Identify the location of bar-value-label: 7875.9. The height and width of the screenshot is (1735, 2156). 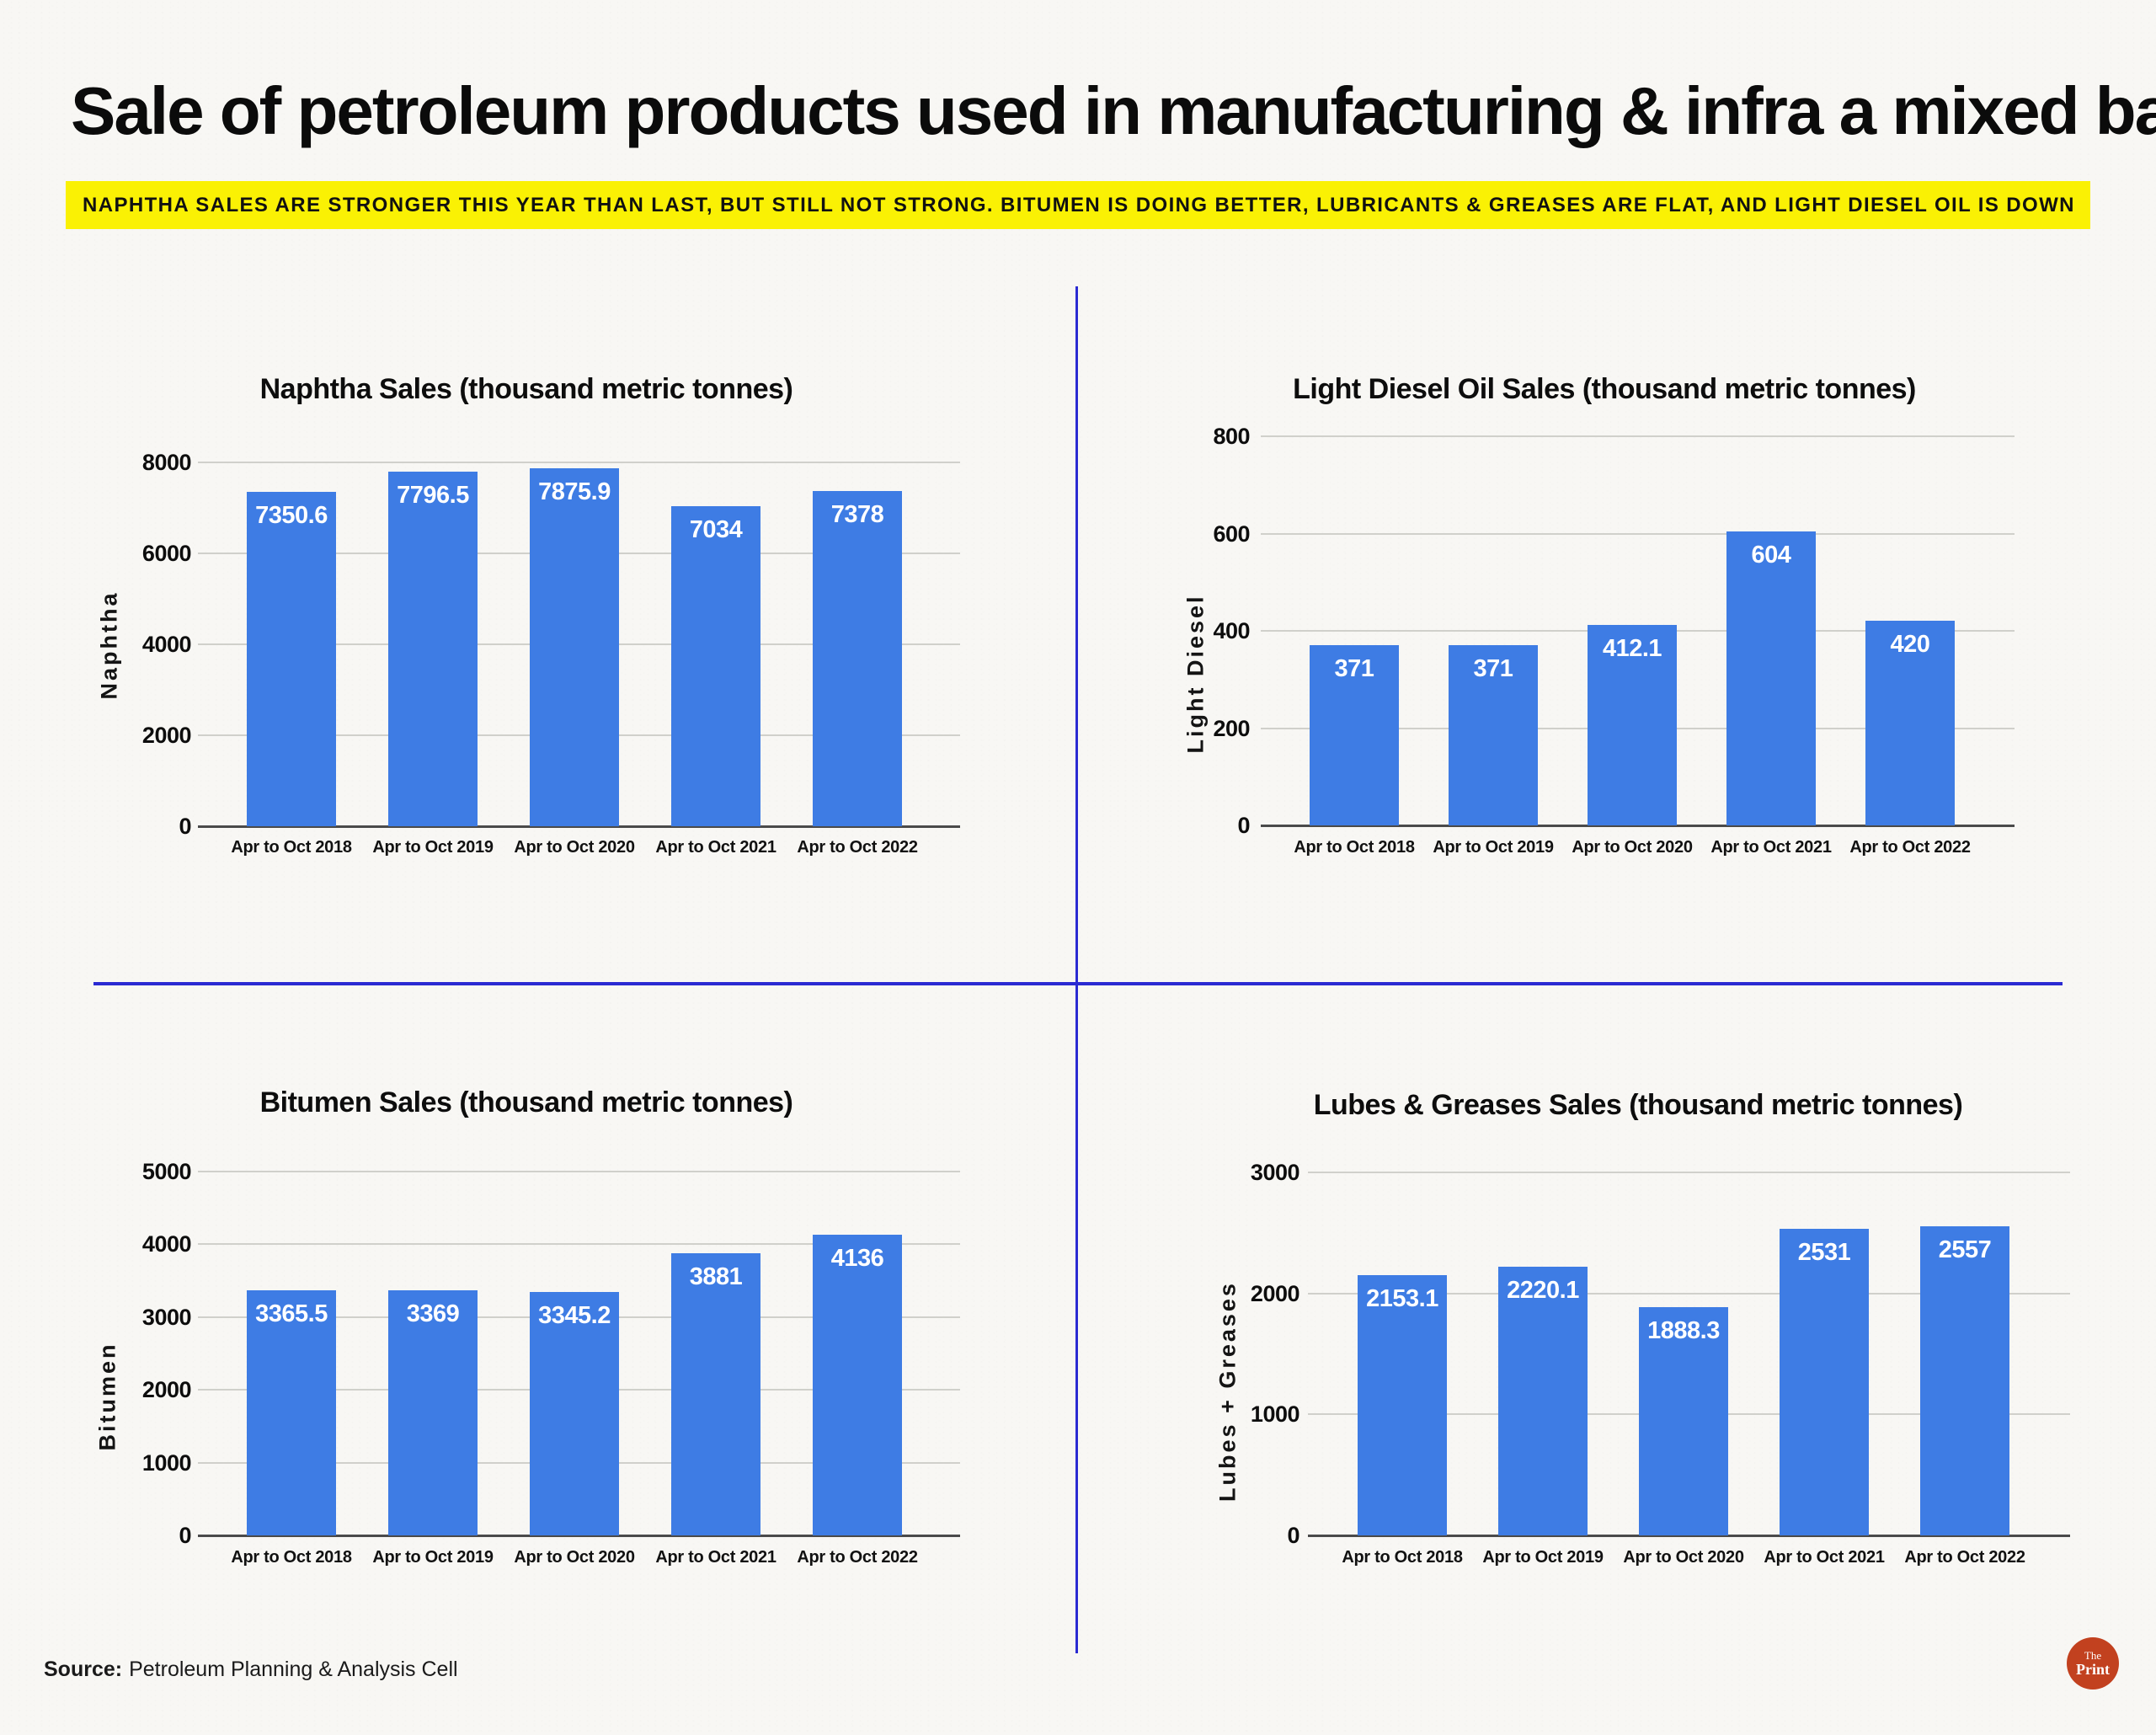
(574, 491).